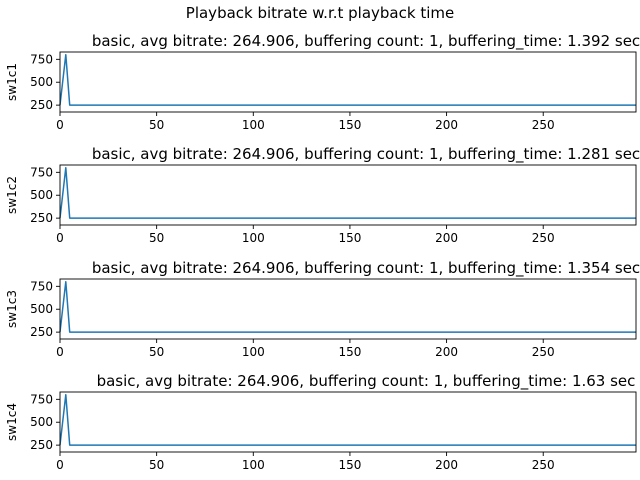 This screenshot has height=480, width=640. Describe the element at coordinates (12, 309) in the screenshot. I see `y-axis-label: sw1c3` at that location.